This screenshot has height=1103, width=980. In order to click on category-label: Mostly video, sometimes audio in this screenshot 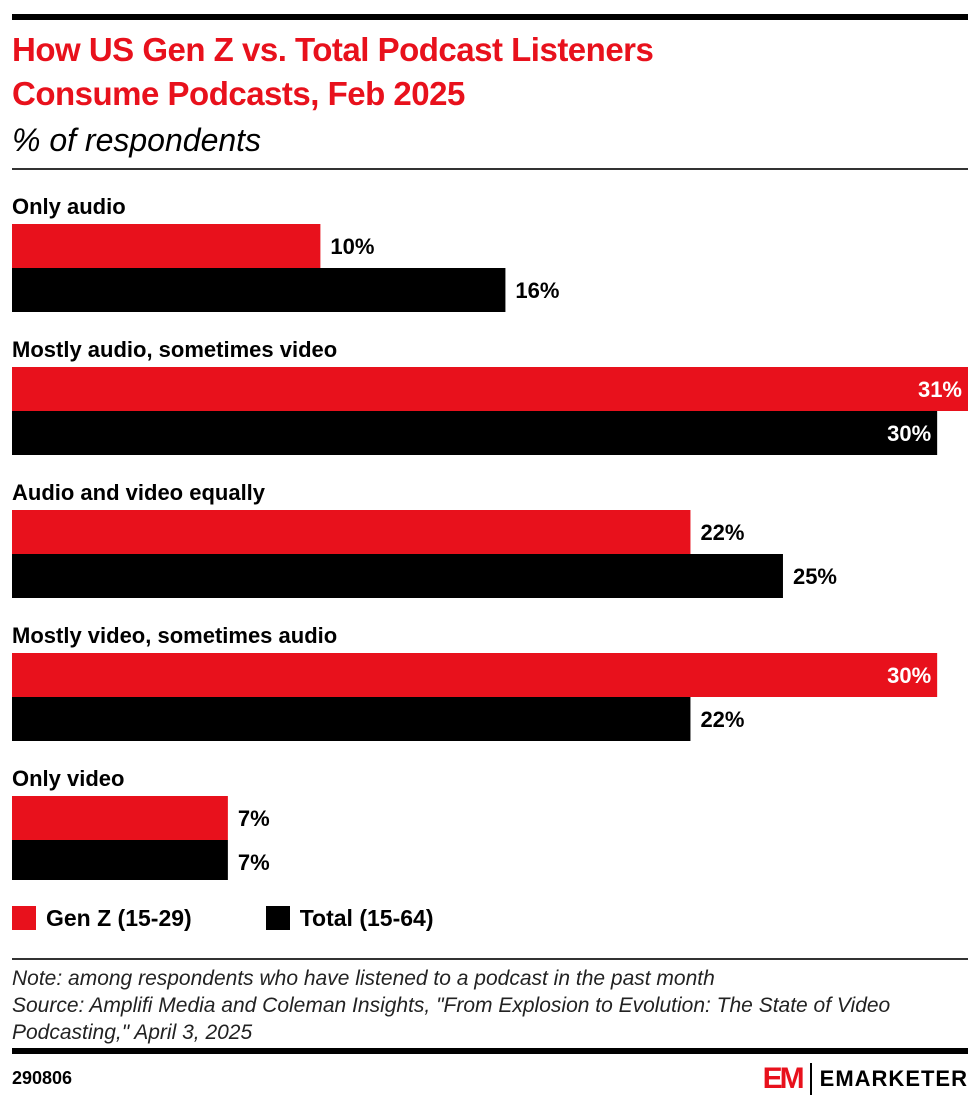, I will do `click(174, 635)`.